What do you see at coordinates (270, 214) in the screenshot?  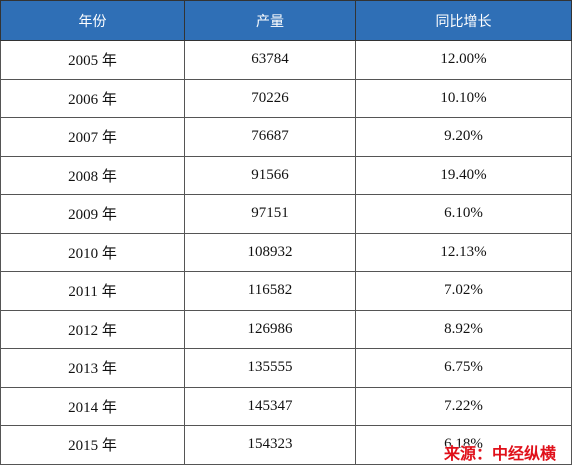 I see `table-cell: 97151` at bounding box center [270, 214].